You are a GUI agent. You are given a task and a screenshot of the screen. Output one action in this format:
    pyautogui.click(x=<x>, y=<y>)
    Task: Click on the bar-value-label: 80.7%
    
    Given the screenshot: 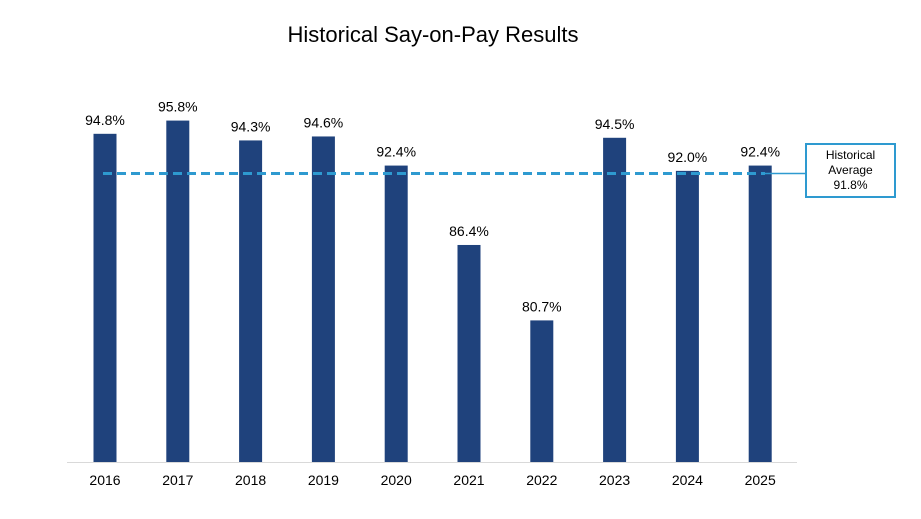 What is the action you would take?
    pyautogui.click(x=542, y=306)
    